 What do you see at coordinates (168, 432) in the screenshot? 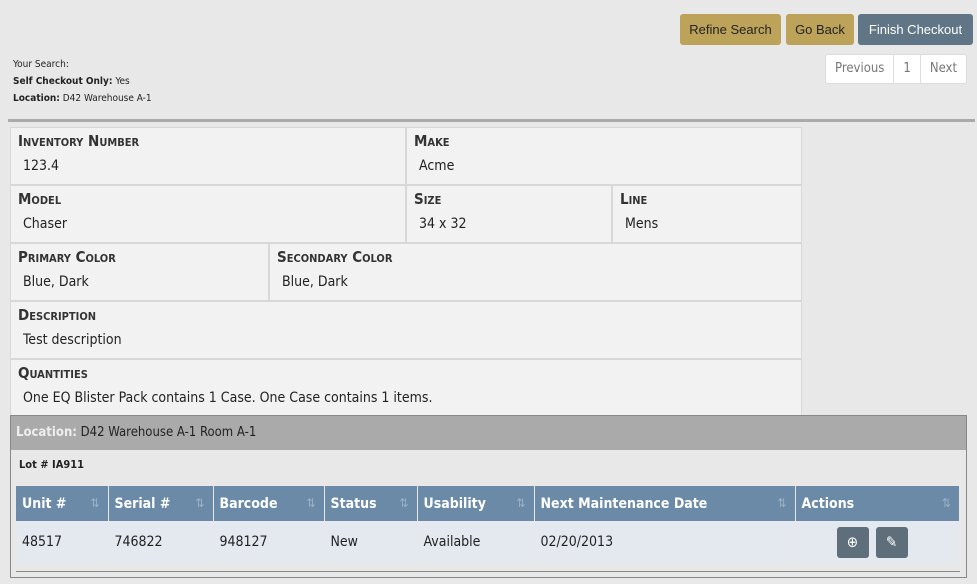
I see `location-header-value: D42 Warehouse A-1 Room A-1` at bounding box center [168, 432].